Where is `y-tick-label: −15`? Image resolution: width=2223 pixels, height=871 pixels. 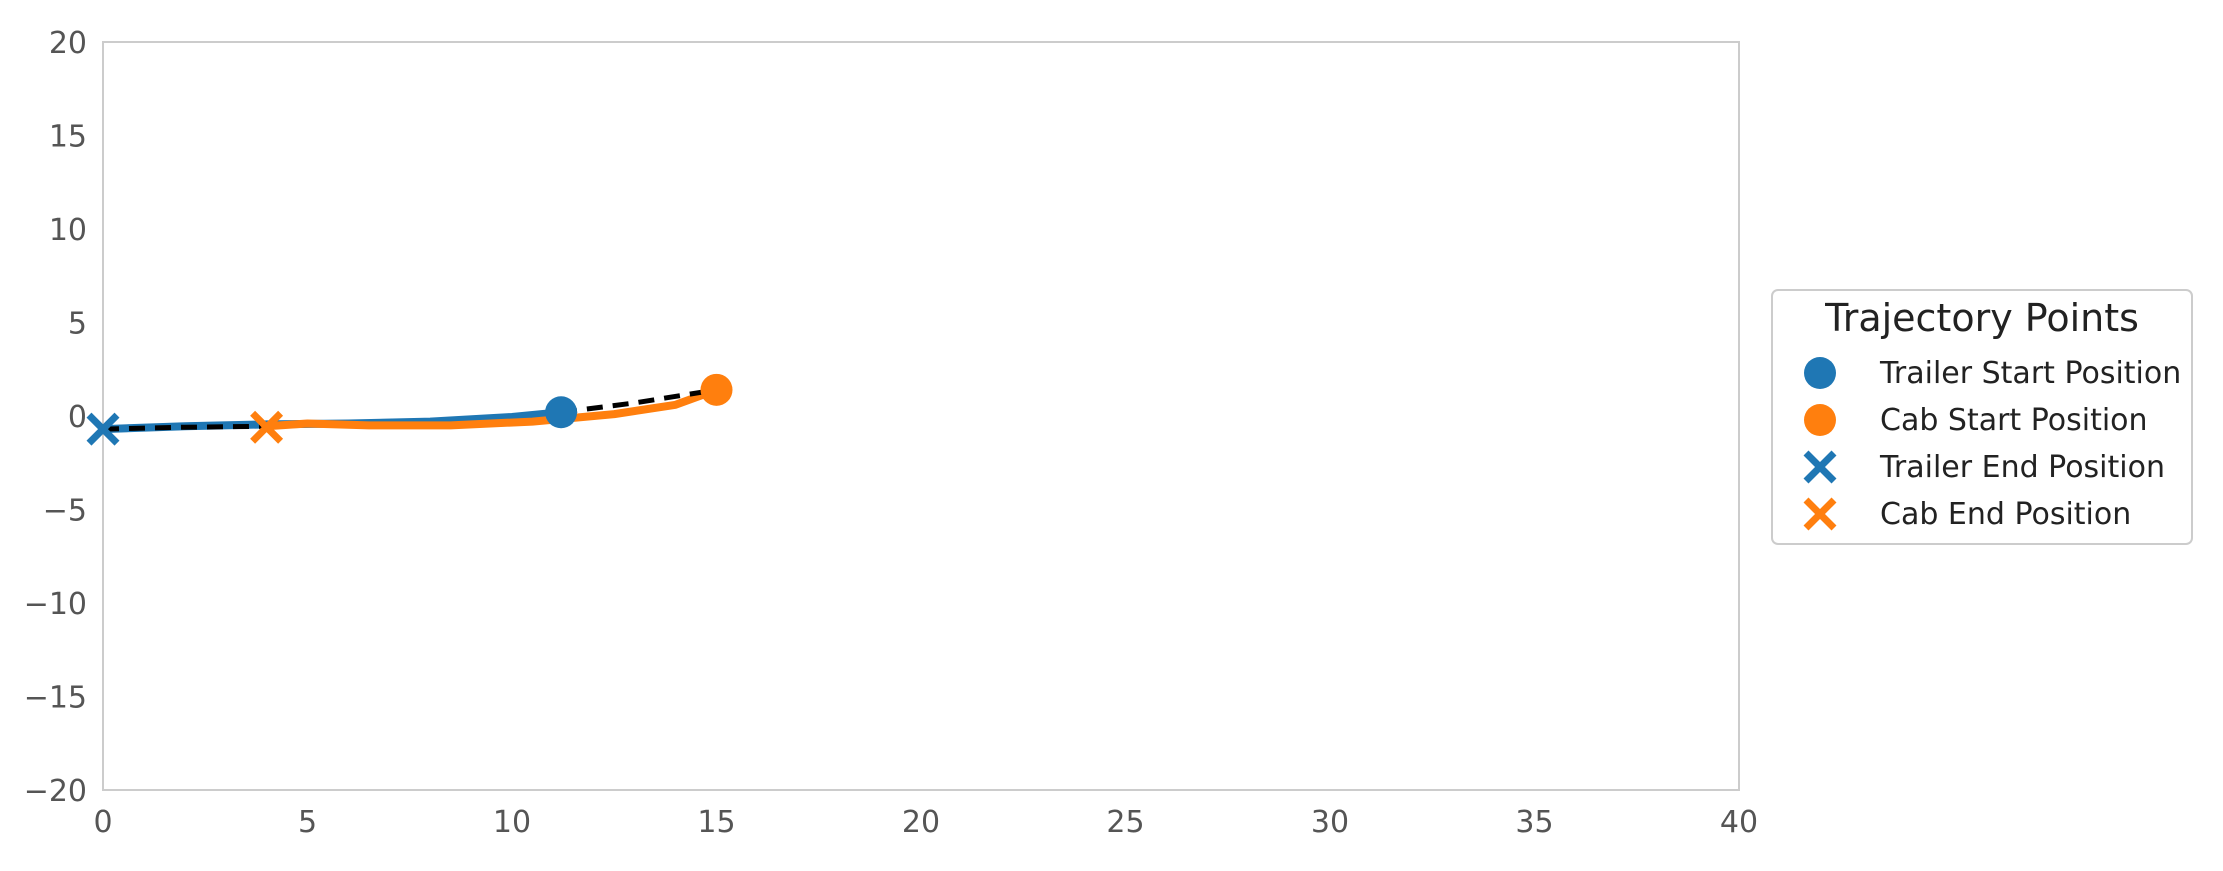
y-tick-label: −15 is located at coordinates (55, 698).